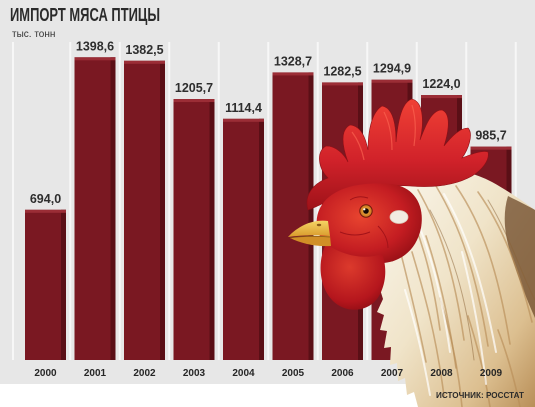  I want to click on year-label-2008: 2008, so click(441, 373).